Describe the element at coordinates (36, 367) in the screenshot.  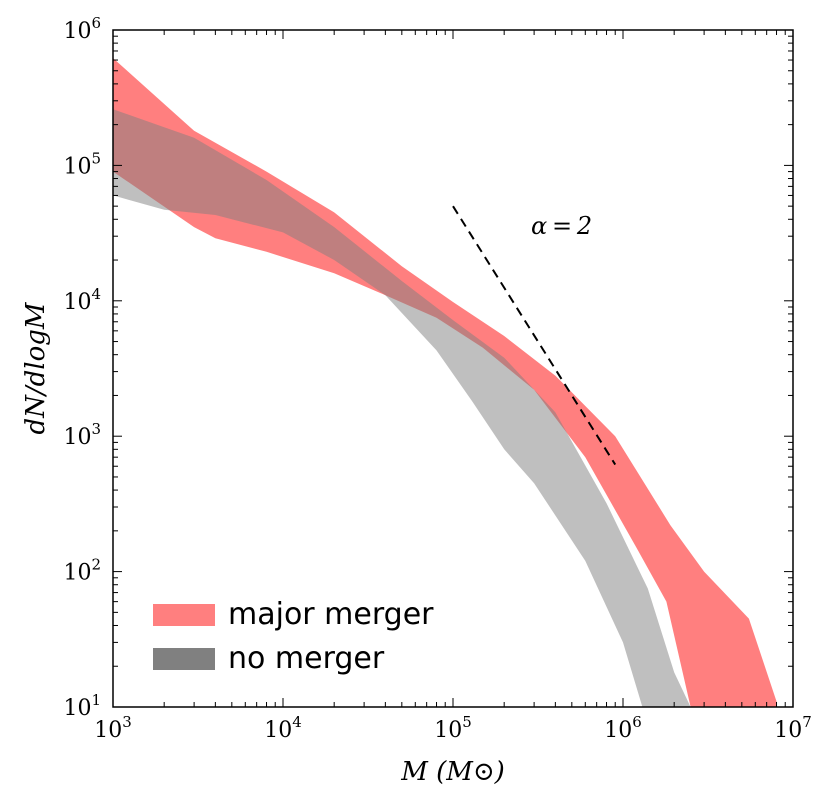
I see `y-axis-label: dN/dlogM` at that location.